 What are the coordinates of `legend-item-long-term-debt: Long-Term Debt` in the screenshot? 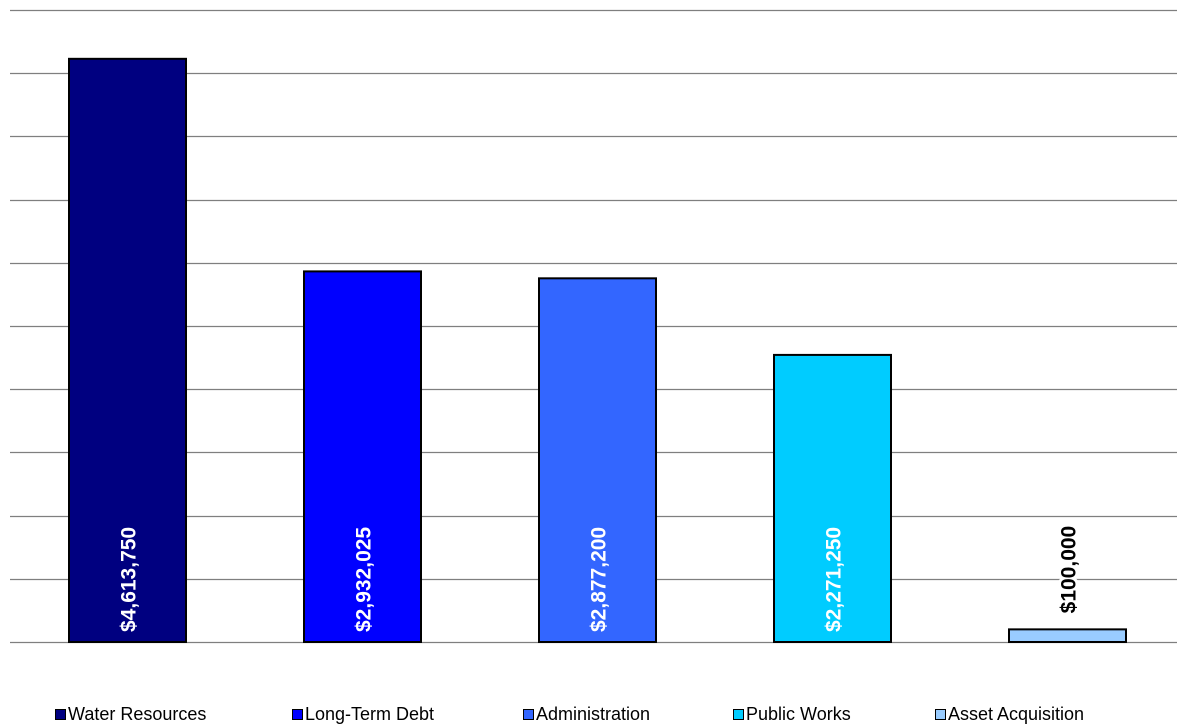 It's located at (363, 714).